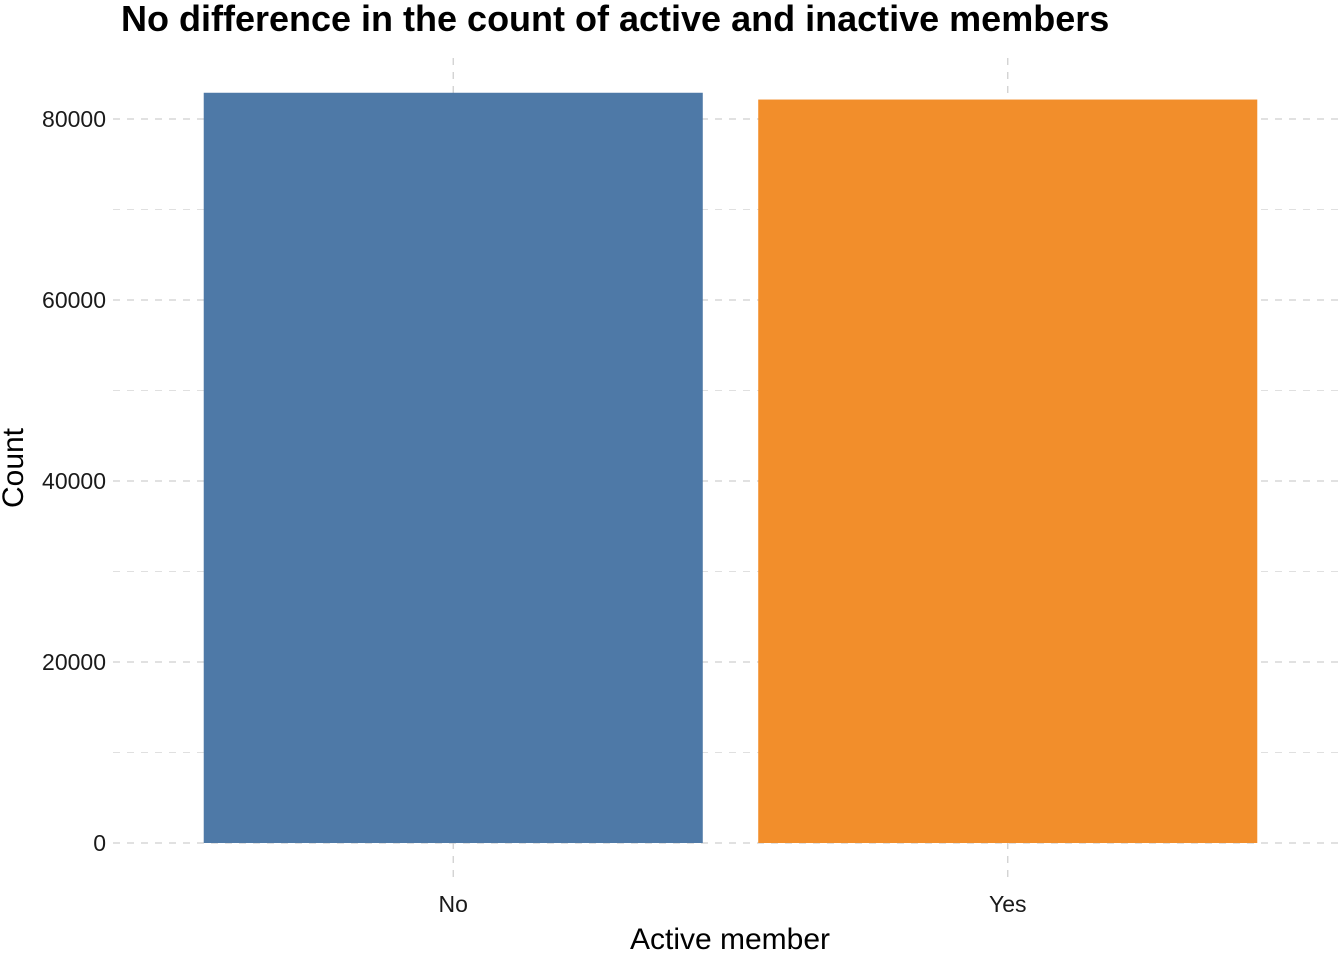  Describe the element at coordinates (733, 904) in the screenshot. I see `x-axis-ticks: No Yes` at that location.